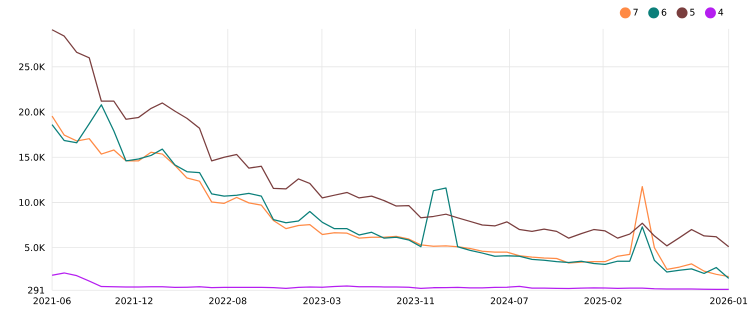 The image size is (751, 328). What do you see at coordinates (32, 66) in the screenshot?
I see `y-tick-label: 25.0K` at bounding box center [32, 66].